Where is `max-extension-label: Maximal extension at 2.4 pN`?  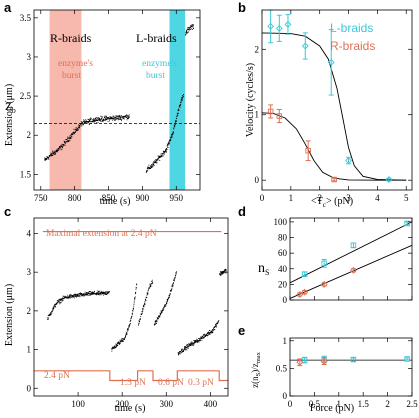
max-extension-label: Maximal extension at 2.4 pN is located at coordinates (101, 234).